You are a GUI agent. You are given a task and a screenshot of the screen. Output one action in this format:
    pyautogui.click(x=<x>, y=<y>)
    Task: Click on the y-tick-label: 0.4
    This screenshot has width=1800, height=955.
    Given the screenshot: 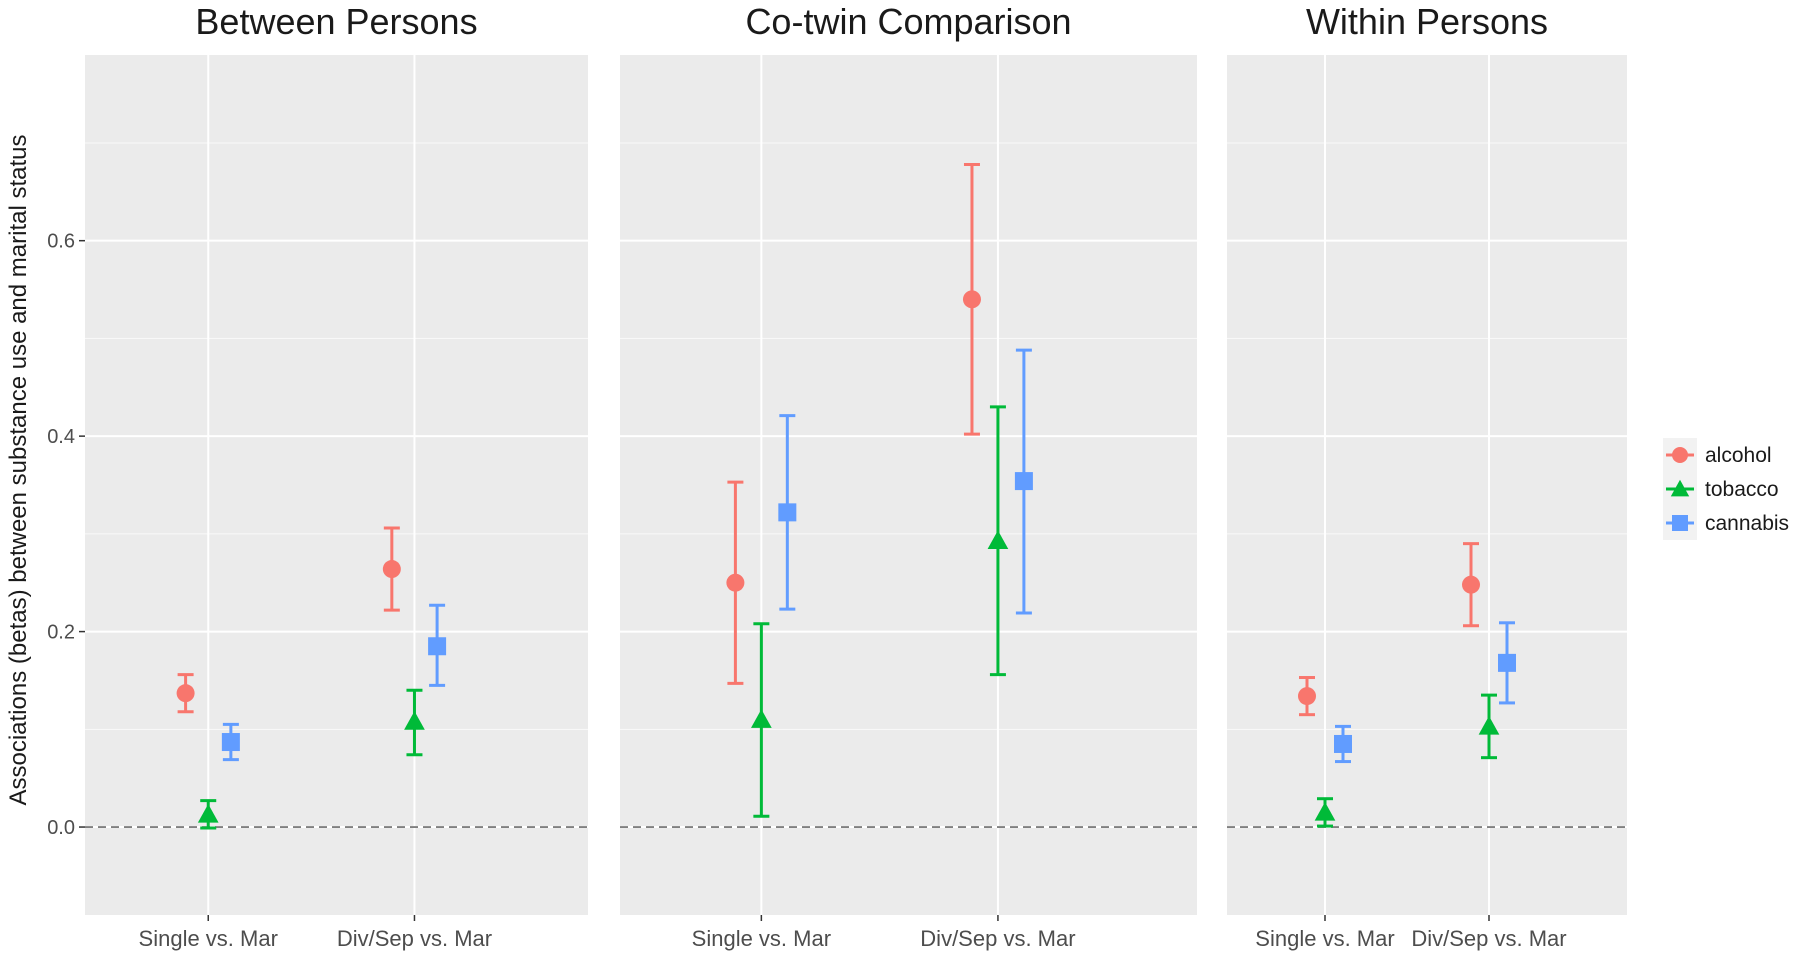 What is the action you would take?
    pyautogui.click(x=61, y=437)
    